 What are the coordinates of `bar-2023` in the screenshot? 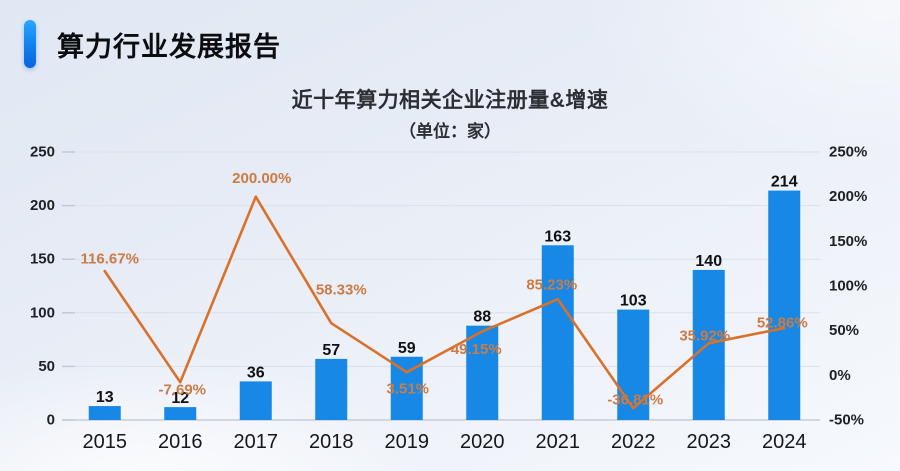 It's located at (708, 344).